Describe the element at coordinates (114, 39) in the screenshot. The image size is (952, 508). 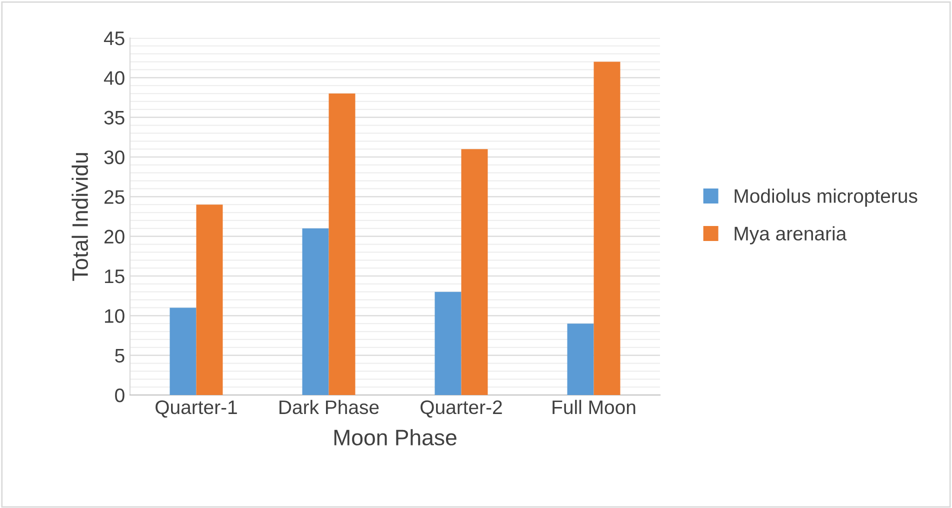
I see `y-tick-label: 45` at that location.